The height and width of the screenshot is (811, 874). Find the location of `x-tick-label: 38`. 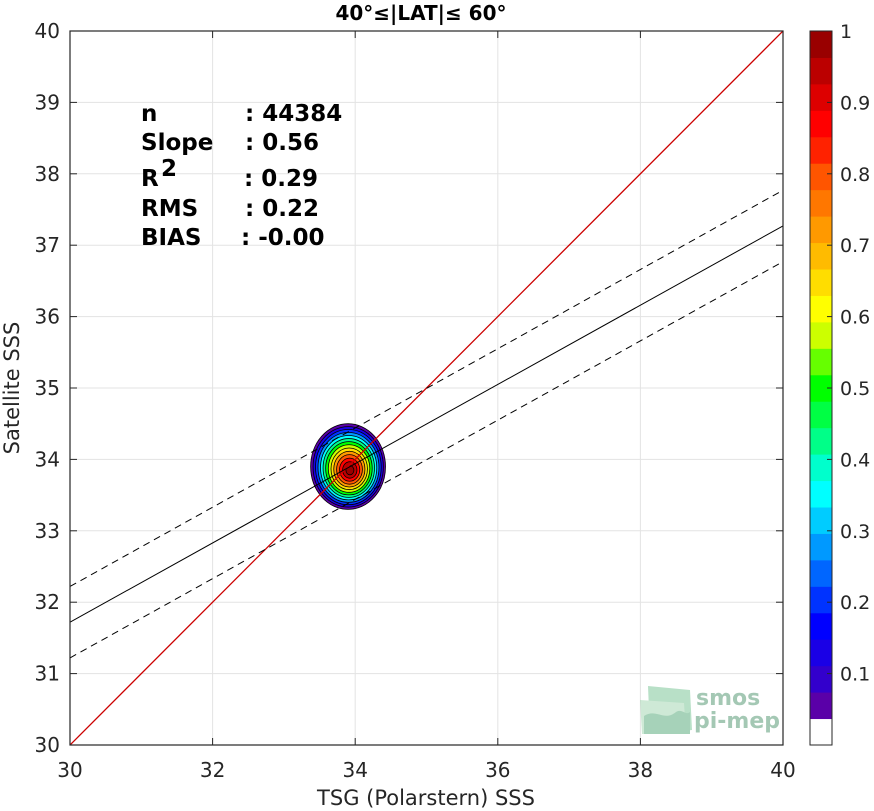

x-tick-label: 38 is located at coordinates (640, 770).